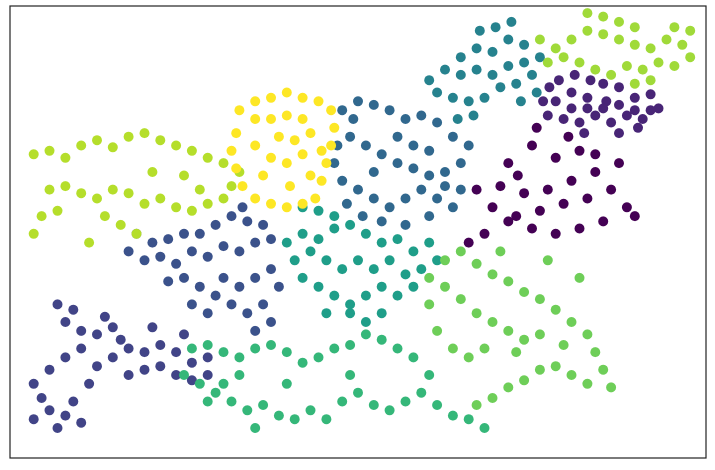 The image size is (715, 470). I want to click on cluster-6-points, so click(362, 264).